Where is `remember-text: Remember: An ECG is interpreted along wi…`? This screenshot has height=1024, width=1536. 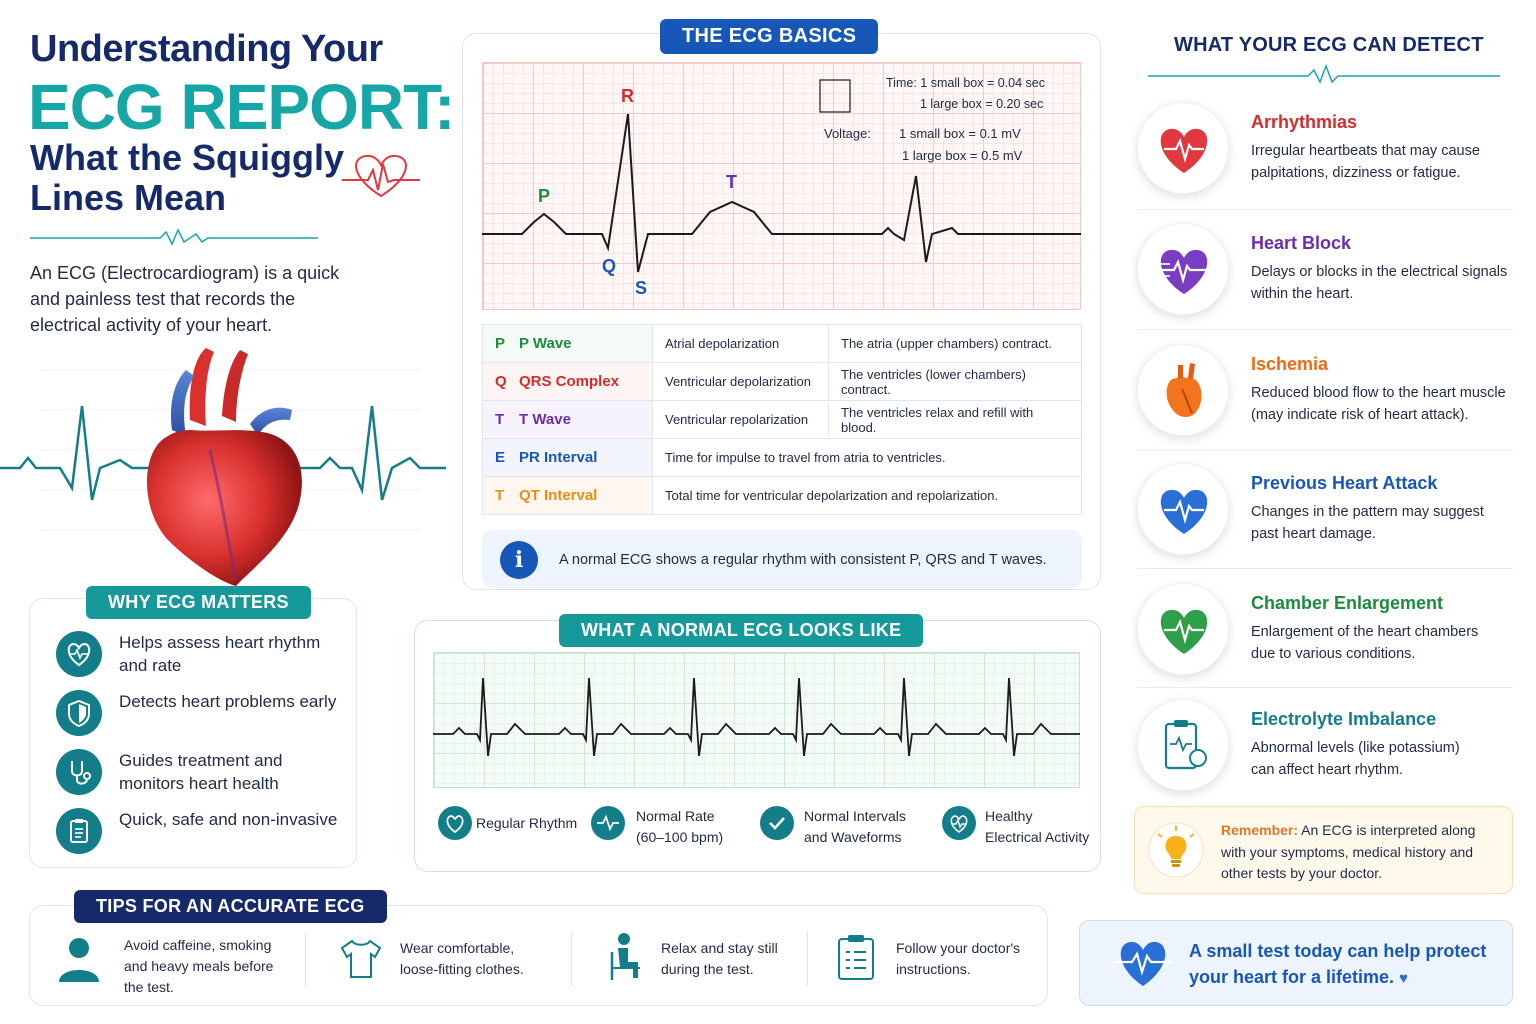
remember-text: Remember: An ECG is interpreted along wi… is located at coordinates (1348, 851).